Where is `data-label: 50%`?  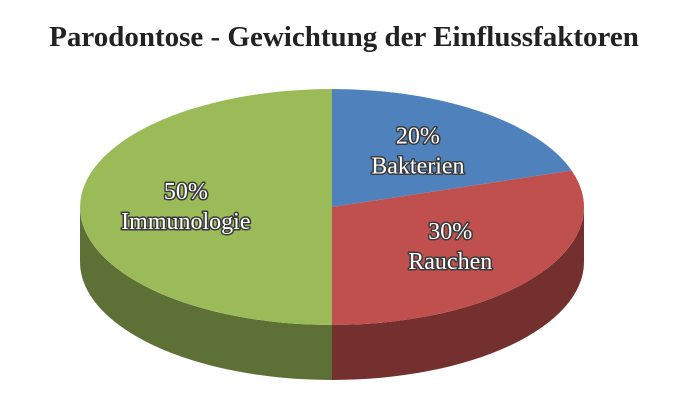 data-label: 50% is located at coordinates (186, 192).